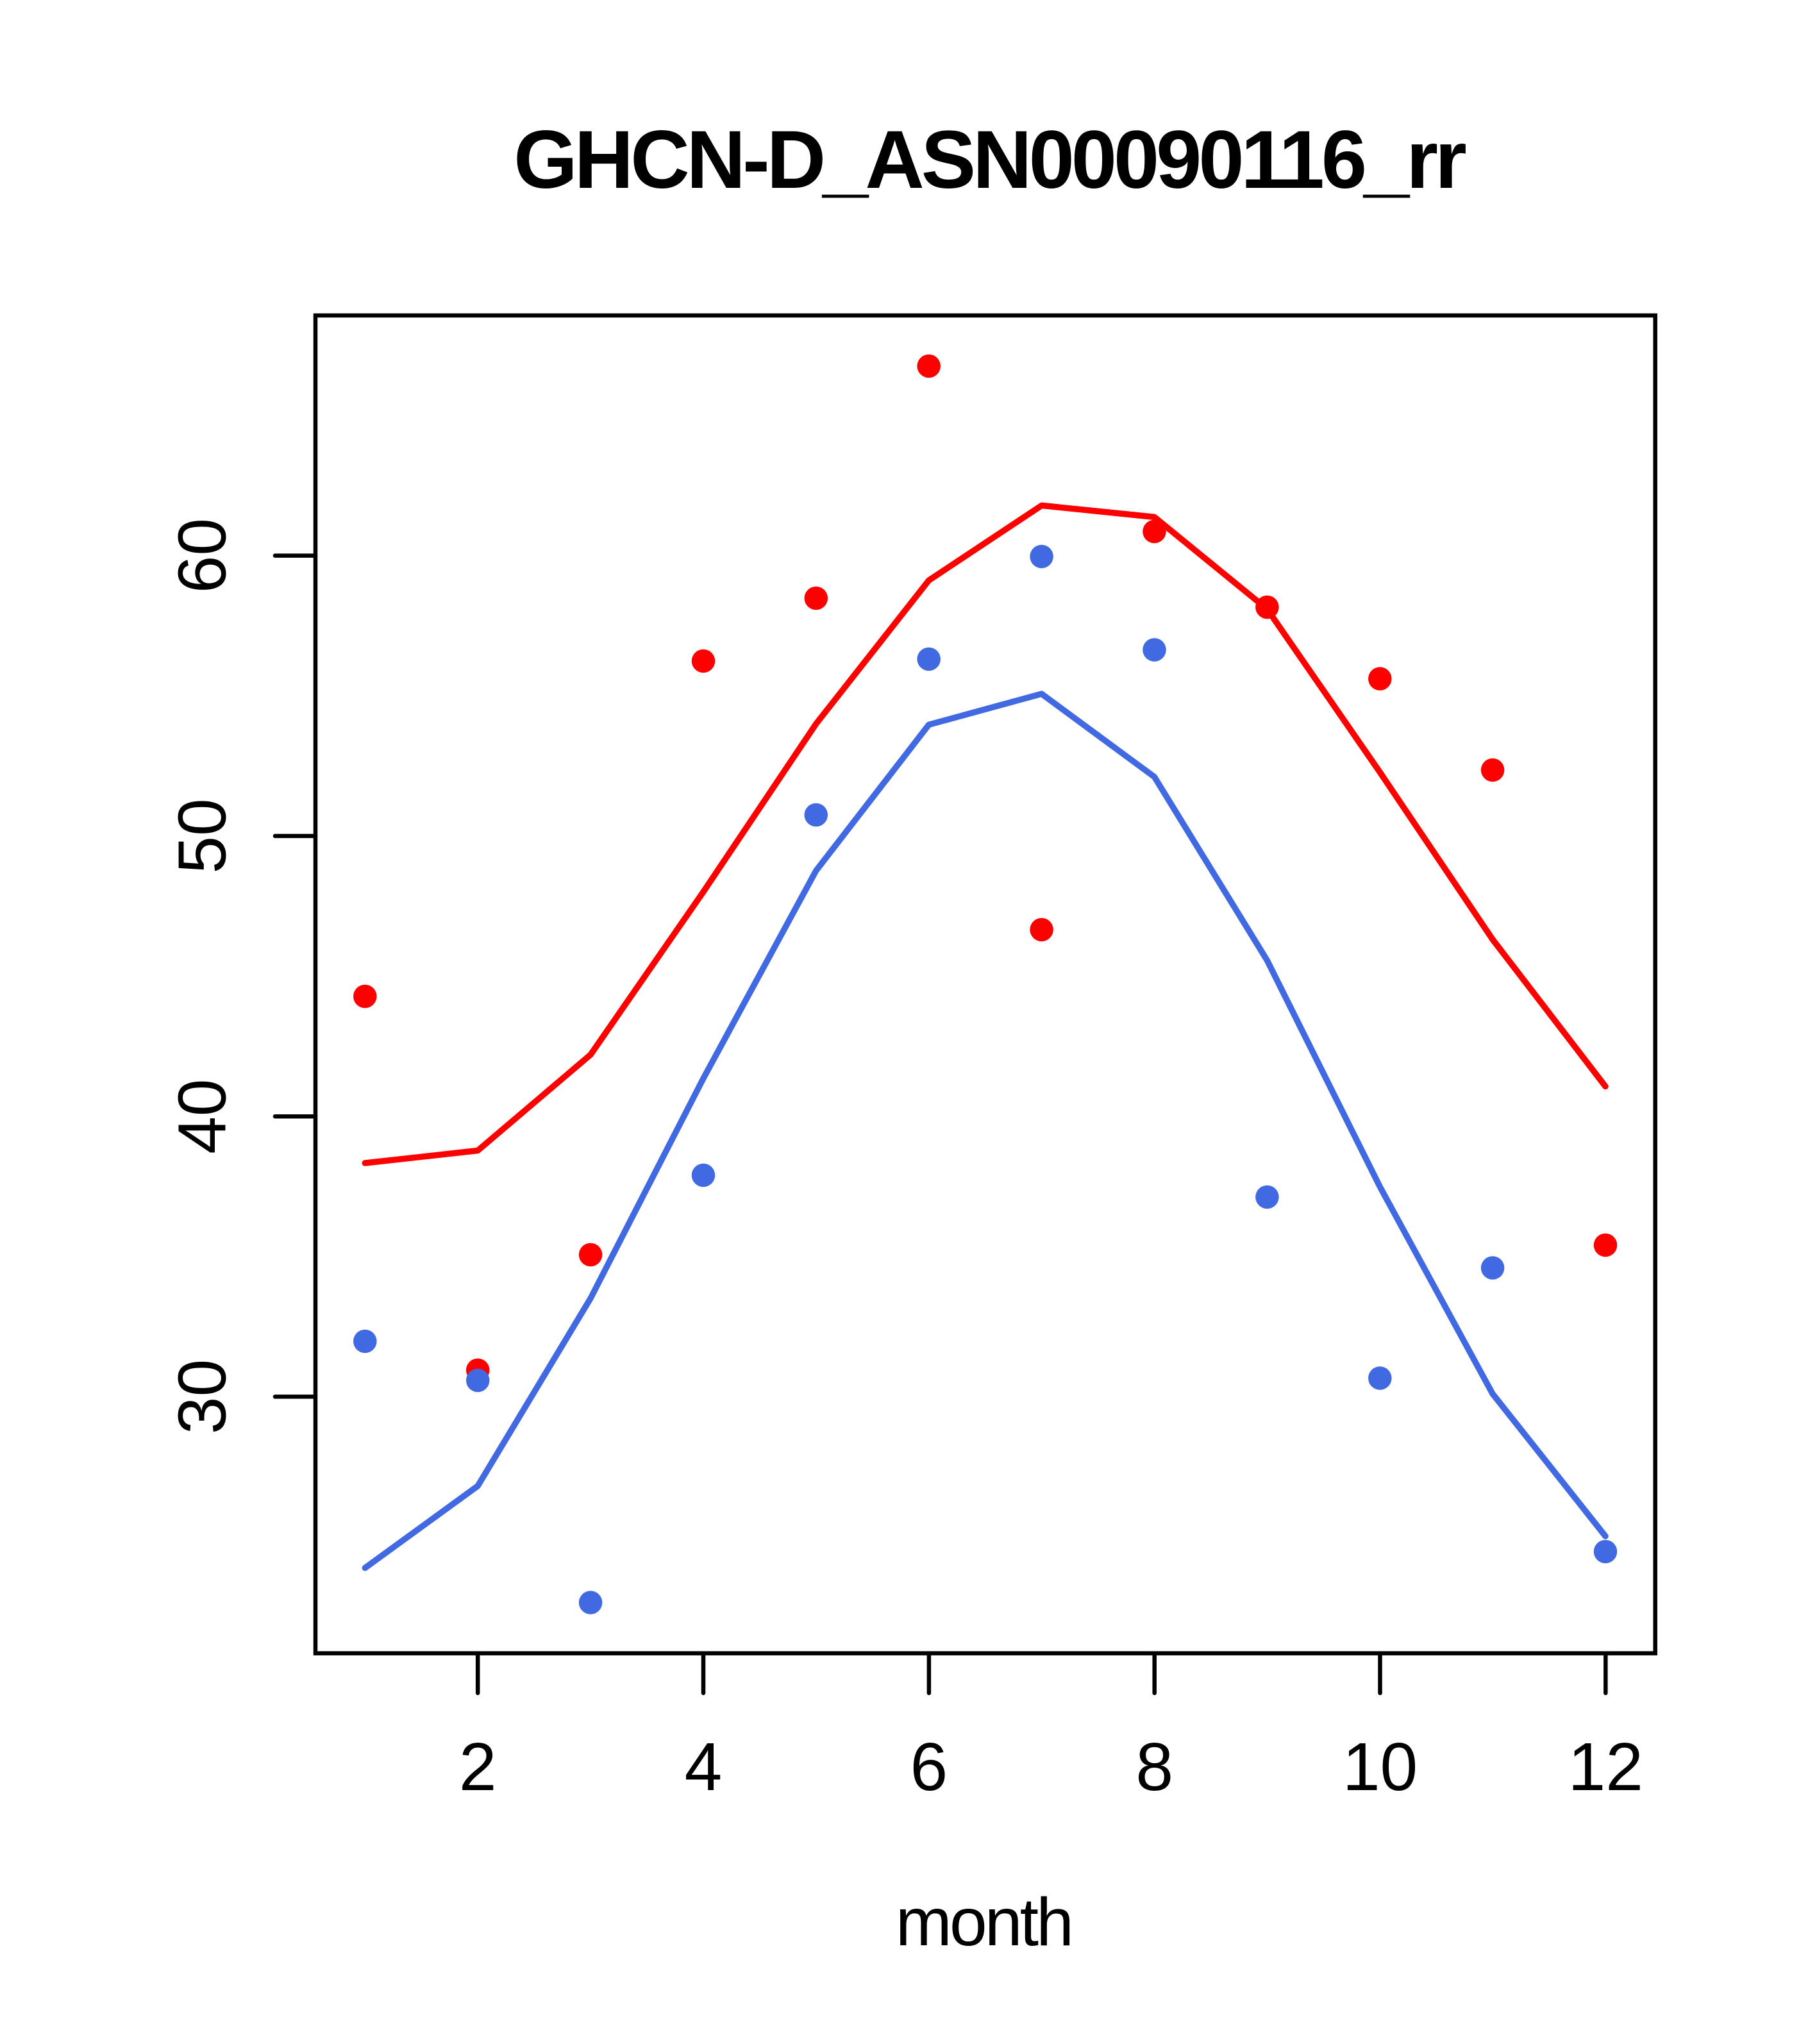  I want to click on svg-text: 10, so click(1381, 1767).